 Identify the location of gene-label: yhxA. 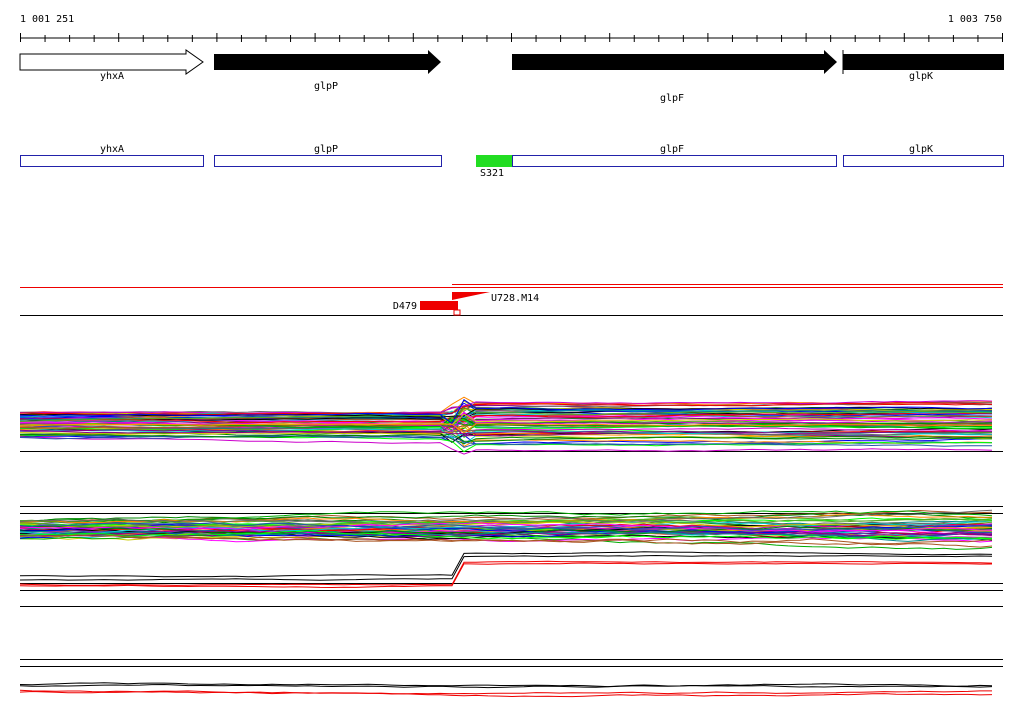
(112, 76).